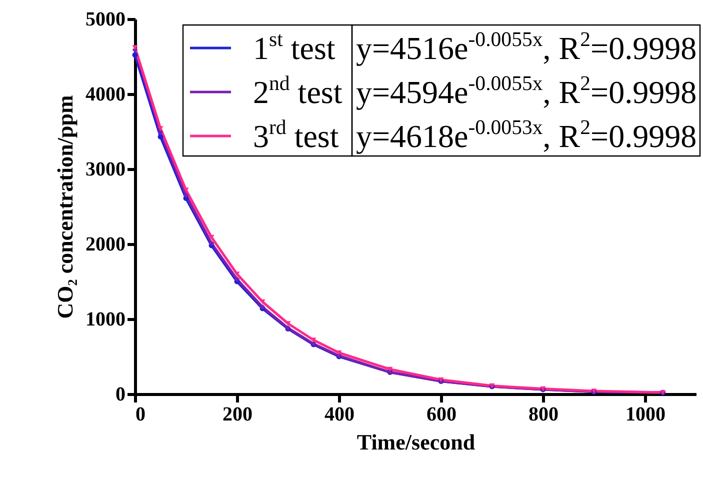 The image size is (703, 488). What do you see at coordinates (106, 245) in the screenshot?
I see `y-tick-label: 2000` at bounding box center [106, 245].